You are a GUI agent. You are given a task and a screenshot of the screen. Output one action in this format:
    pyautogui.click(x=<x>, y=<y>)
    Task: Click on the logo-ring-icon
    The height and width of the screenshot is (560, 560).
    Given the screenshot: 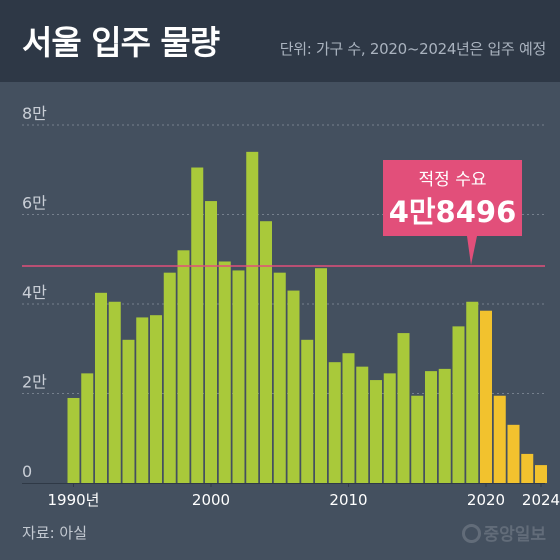 What is the action you would take?
    pyautogui.click(x=472, y=533)
    